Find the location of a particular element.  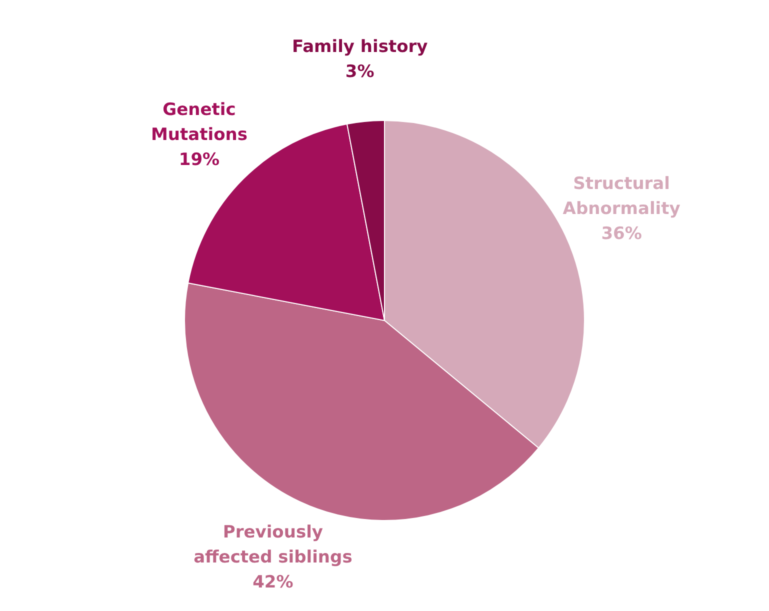

slice-label: Structural Abnormality is located at coordinates (621, 196).